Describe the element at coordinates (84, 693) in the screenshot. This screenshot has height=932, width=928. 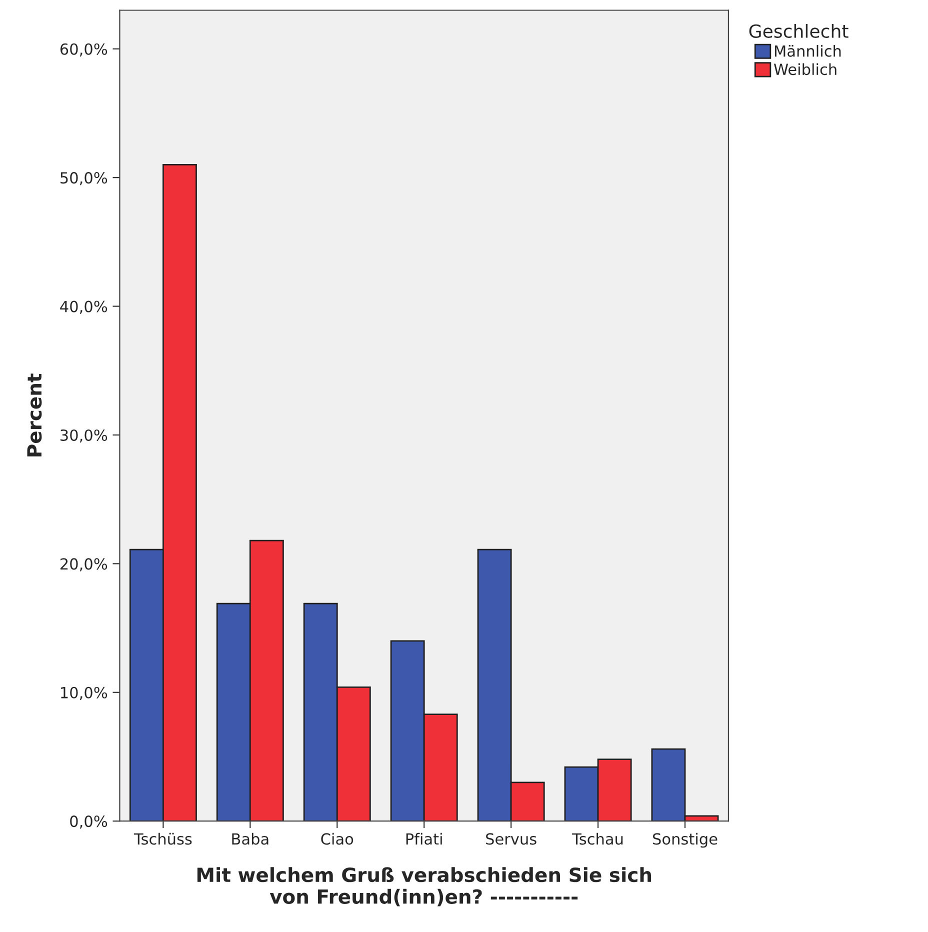
I see `y-tick-label: 10,0%` at that location.